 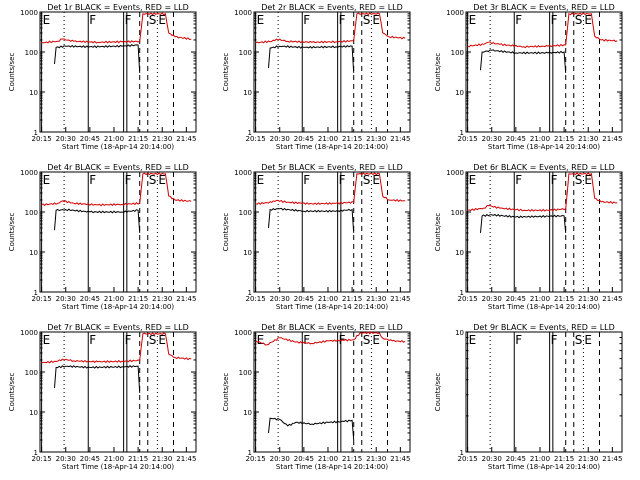 What do you see at coordinates (118, 327) in the screenshot?
I see `chart-title: Det 7r BLACK = Events, RED = LLD` at bounding box center [118, 327].